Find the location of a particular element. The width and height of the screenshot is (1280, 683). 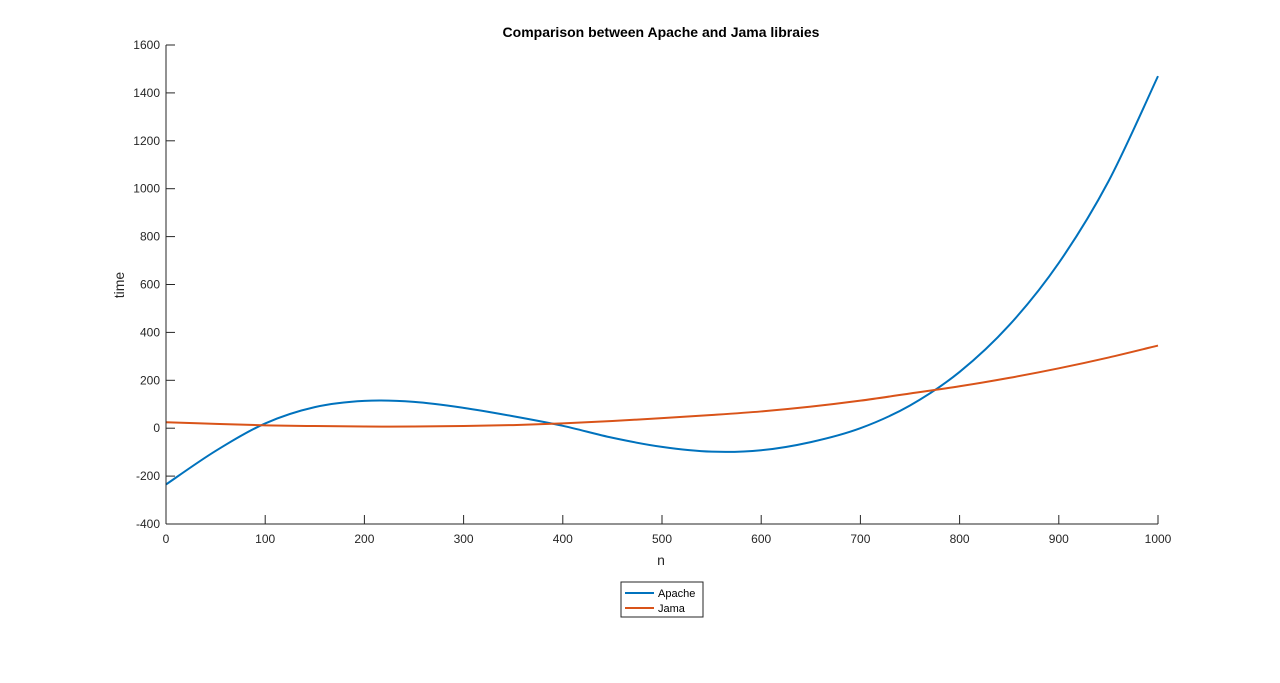

y-axis-label: time is located at coordinates (119, 285).